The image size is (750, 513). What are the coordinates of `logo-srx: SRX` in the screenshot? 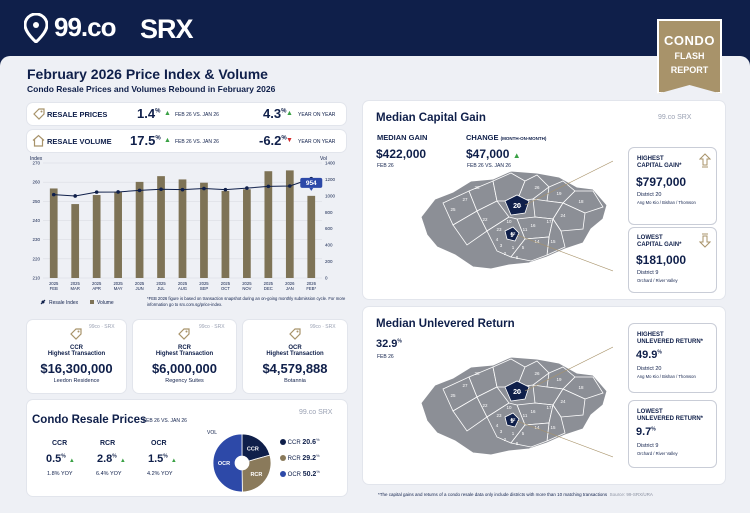 It's located at (167, 29).